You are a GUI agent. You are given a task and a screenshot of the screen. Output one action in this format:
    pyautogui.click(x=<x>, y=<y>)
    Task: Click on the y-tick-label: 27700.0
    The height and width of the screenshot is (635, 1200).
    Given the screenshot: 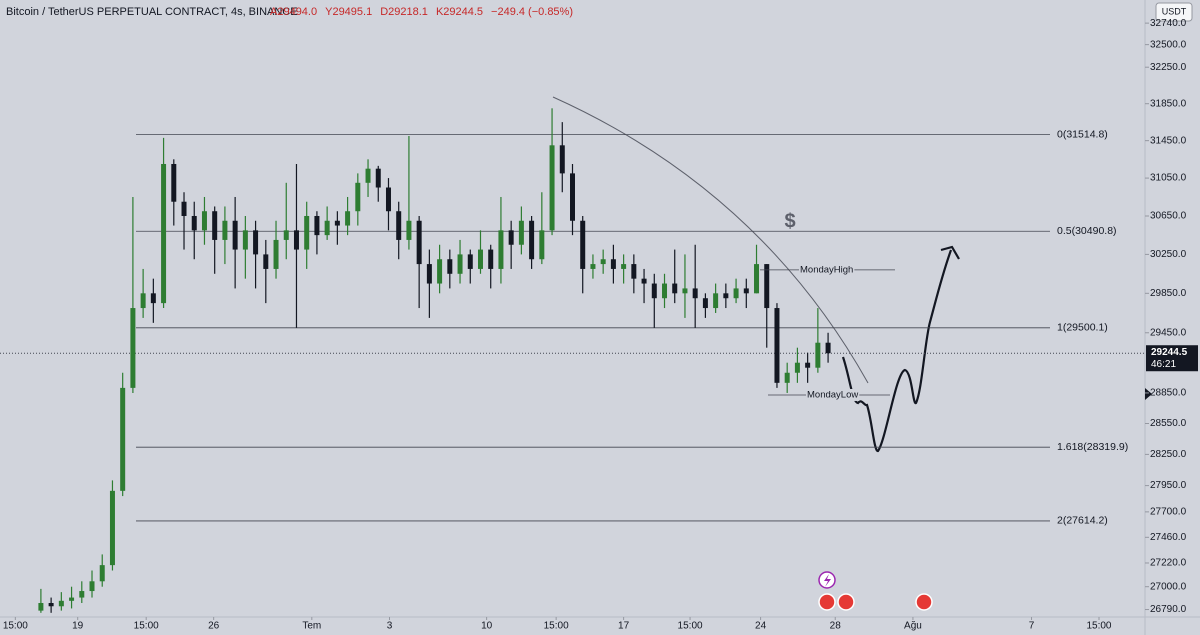 What is the action you would take?
    pyautogui.click(x=1168, y=512)
    